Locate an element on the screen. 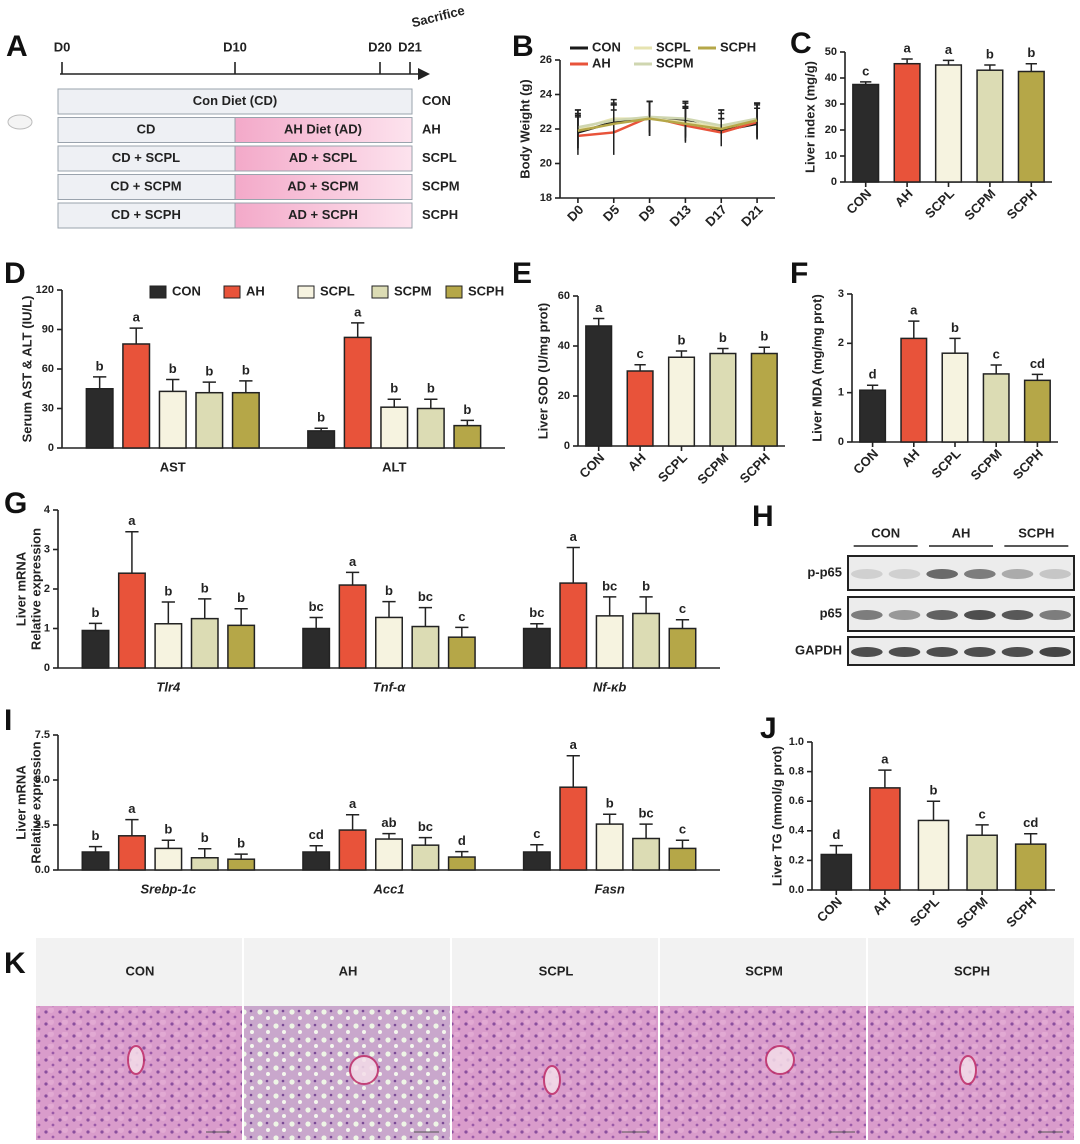 This screenshot has width=1080, height=1144. legend-label: SCPL is located at coordinates (673, 46).